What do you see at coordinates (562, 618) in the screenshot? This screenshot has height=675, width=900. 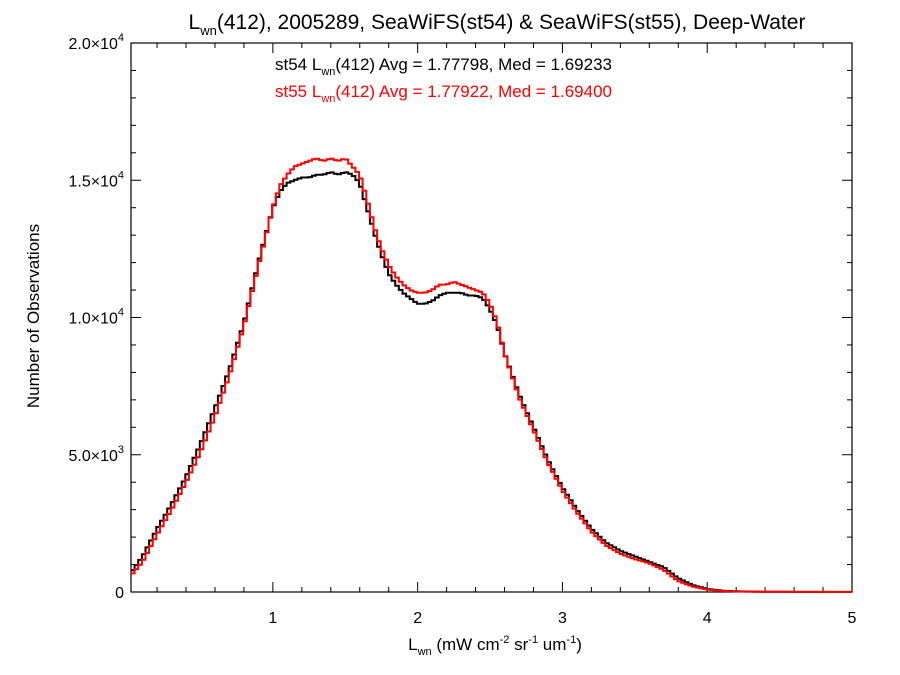 I see `x-tick-label: 3` at bounding box center [562, 618].